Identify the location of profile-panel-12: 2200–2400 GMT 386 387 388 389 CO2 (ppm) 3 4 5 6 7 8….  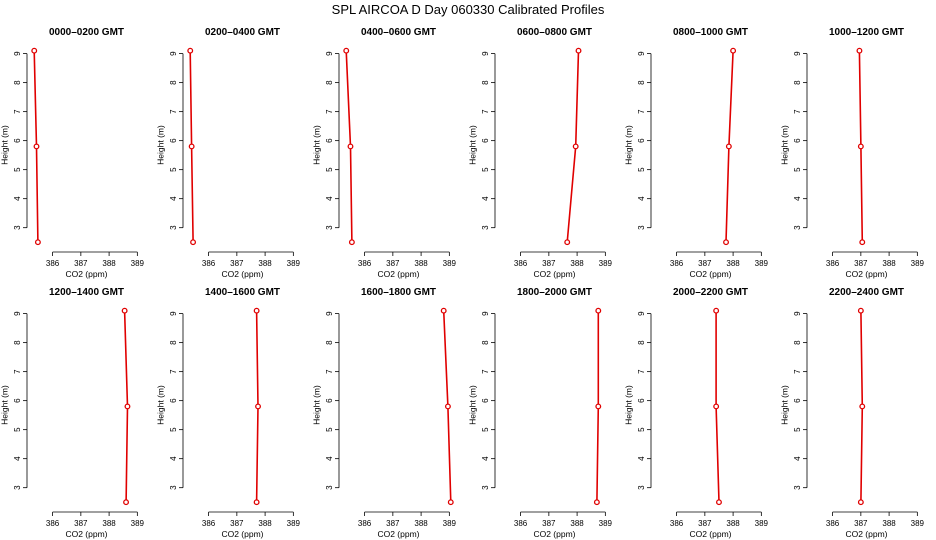
(851, 413).